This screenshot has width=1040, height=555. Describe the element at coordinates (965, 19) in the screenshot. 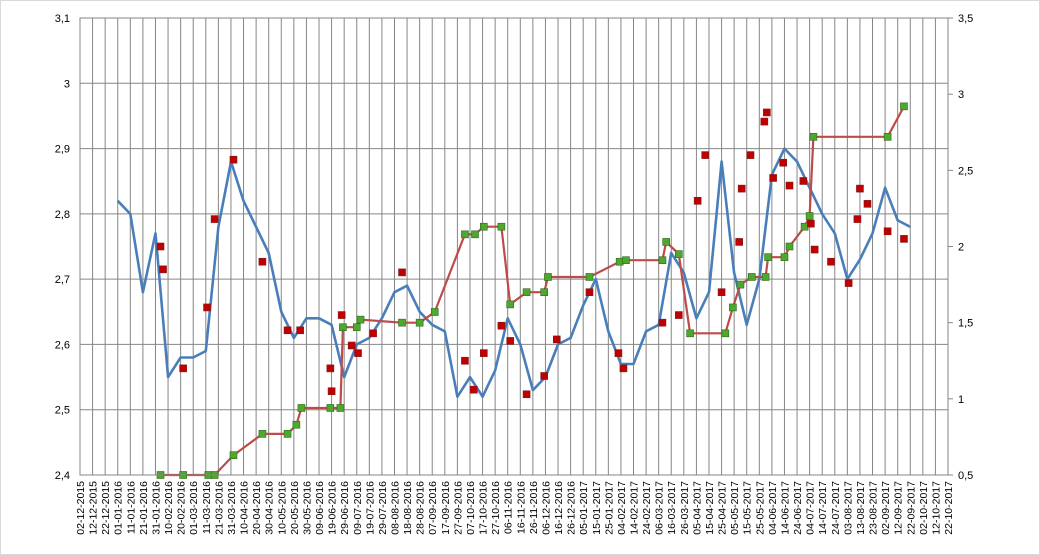

I see `y2-tick-label: 3,5` at that location.